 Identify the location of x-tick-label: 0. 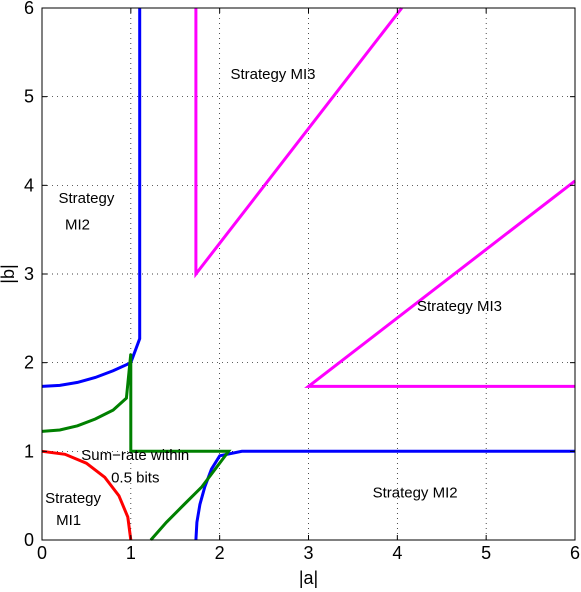
(42, 553).